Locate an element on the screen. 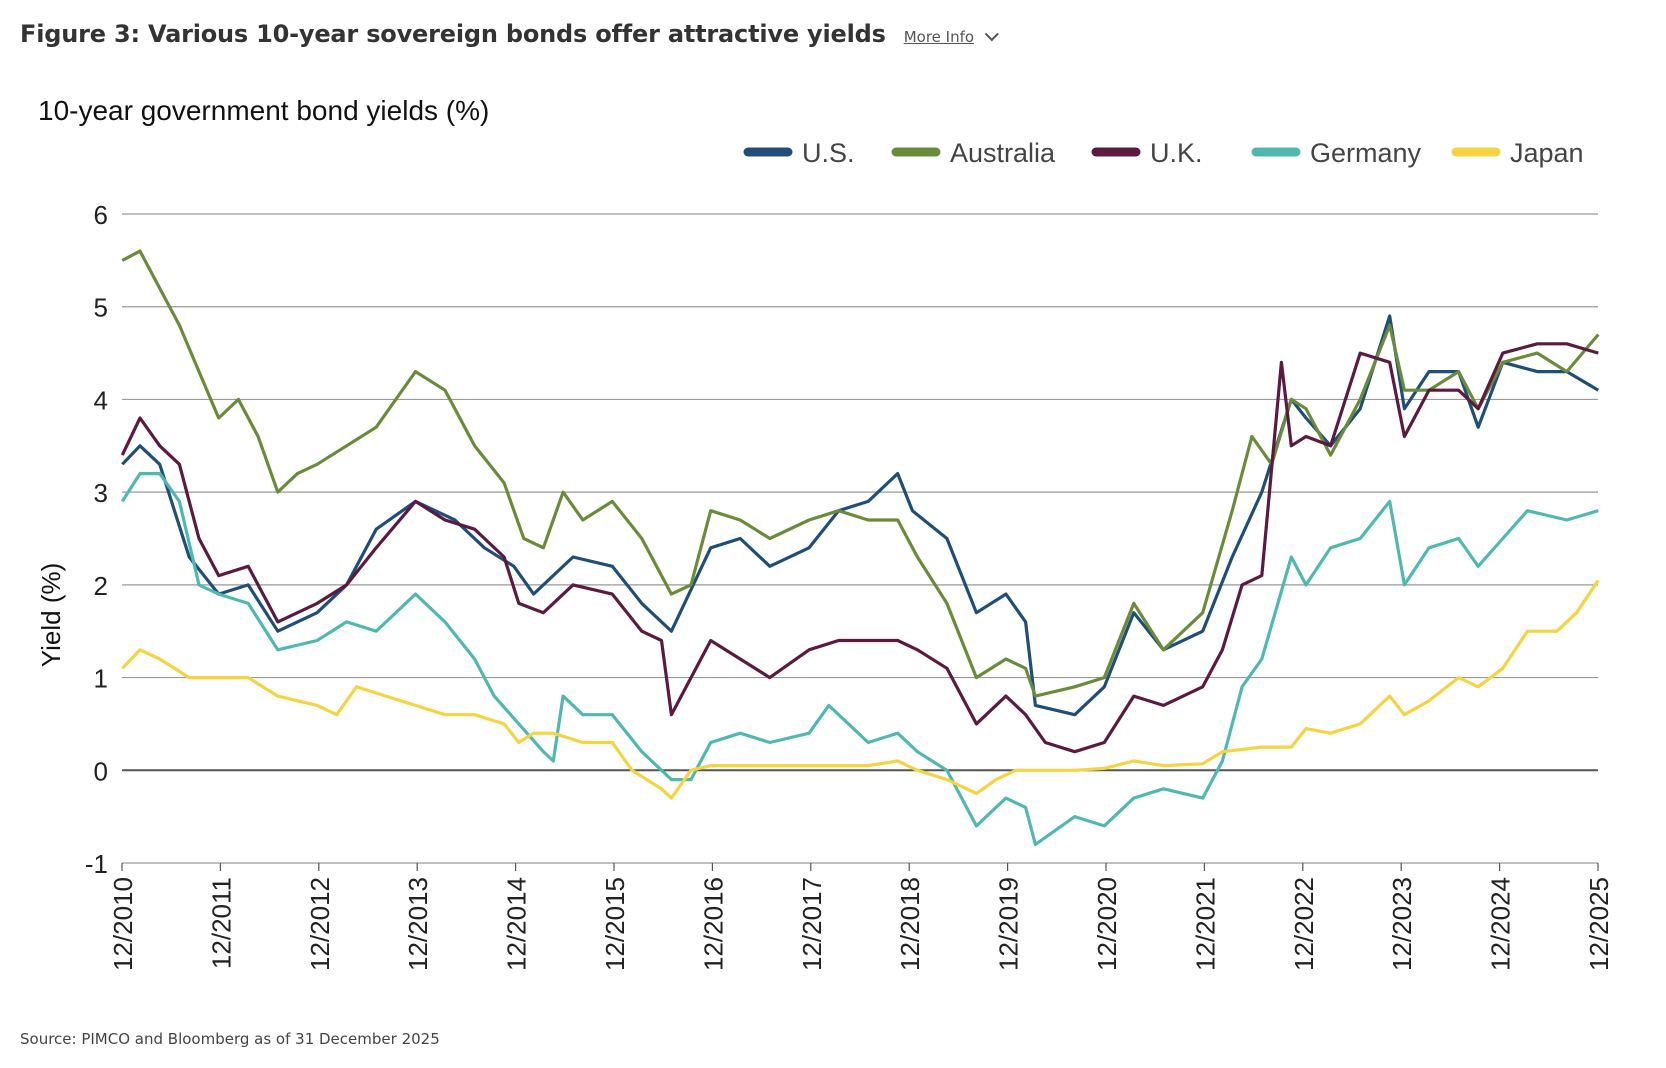  x-tick-label: 12/2025 is located at coordinates (1599, 924).